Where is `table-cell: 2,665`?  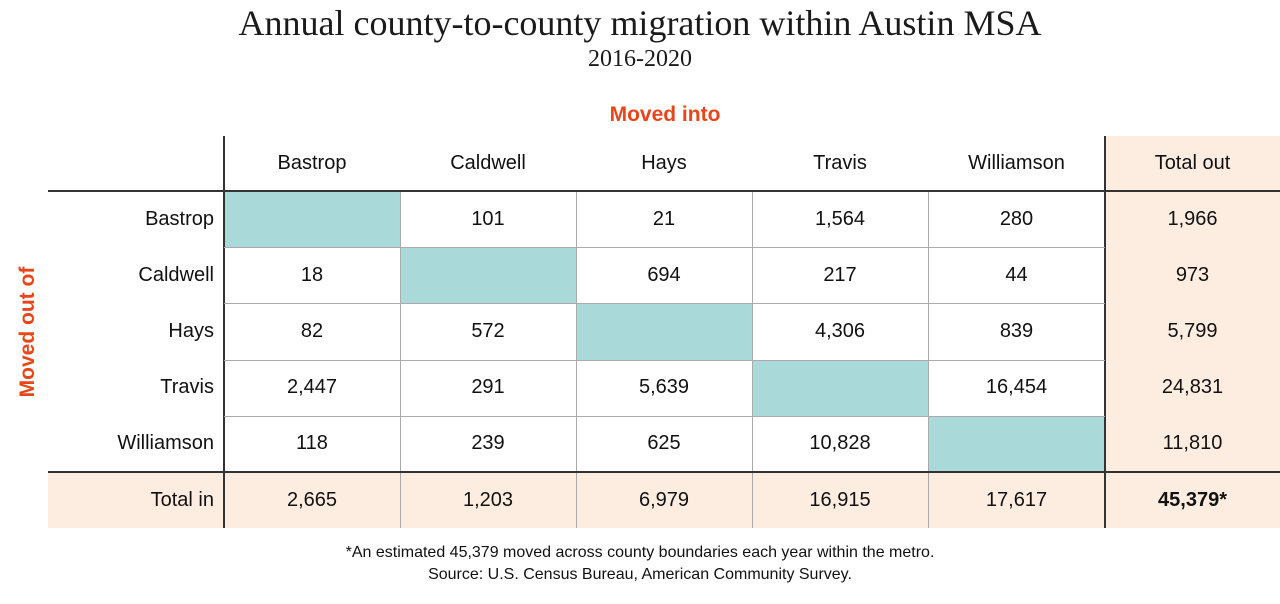 table-cell: 2,665 is located at coordinates (312, 500).